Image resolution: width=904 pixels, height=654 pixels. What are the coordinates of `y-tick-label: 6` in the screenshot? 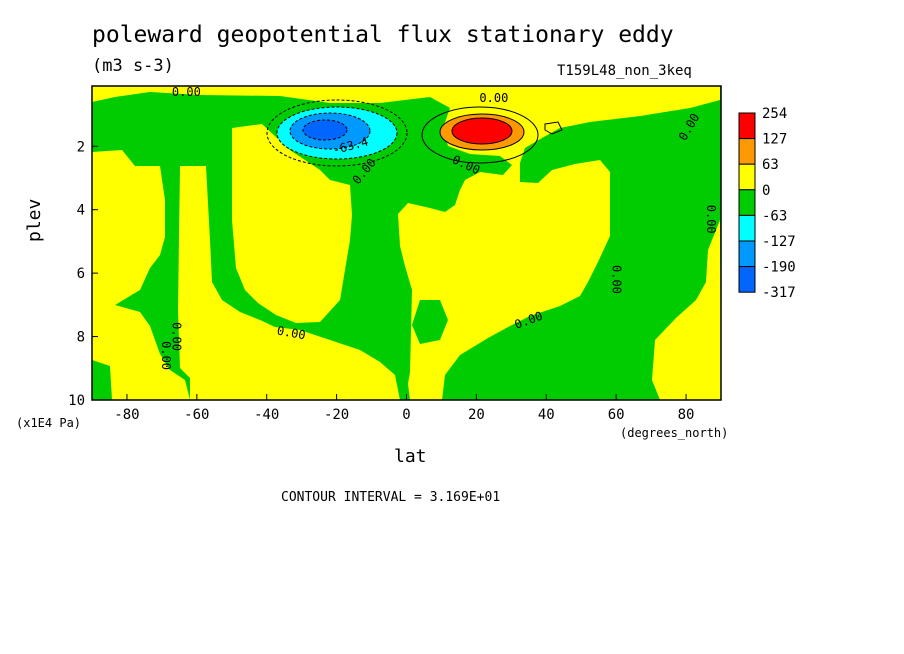 It's located at (81, 274).